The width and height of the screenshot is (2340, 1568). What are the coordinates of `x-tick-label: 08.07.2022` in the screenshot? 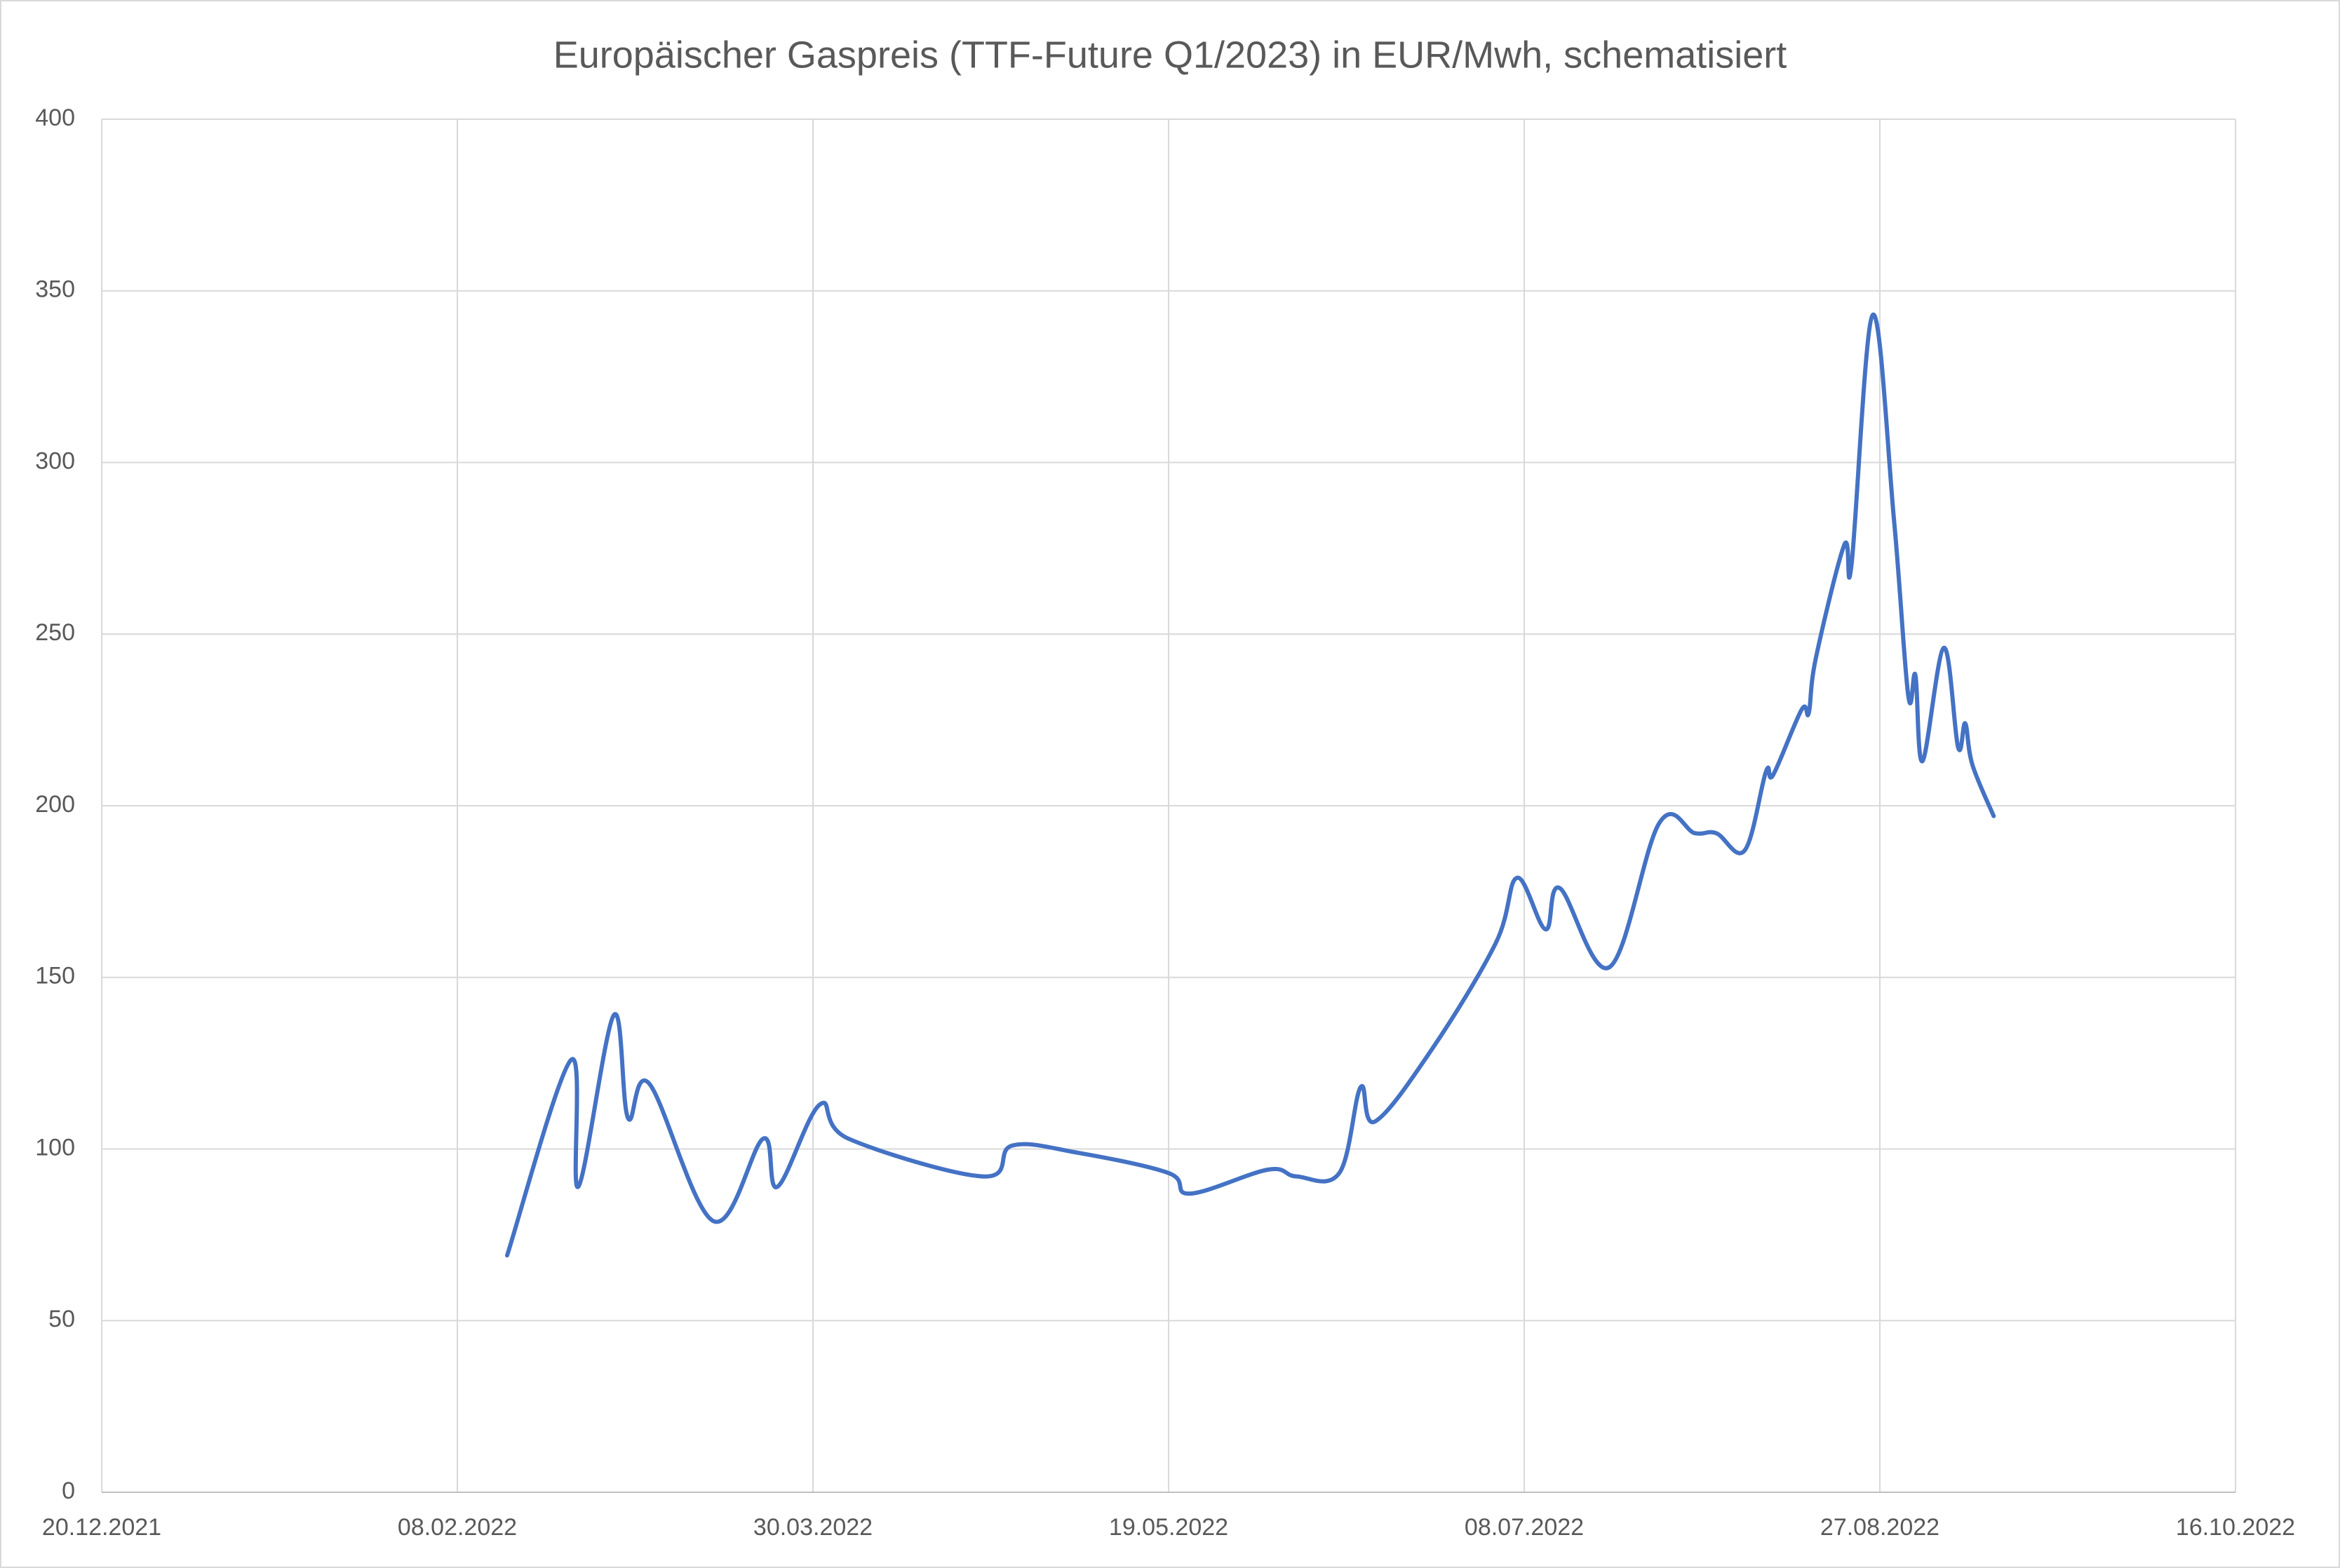 It's located at (1524, 1527).